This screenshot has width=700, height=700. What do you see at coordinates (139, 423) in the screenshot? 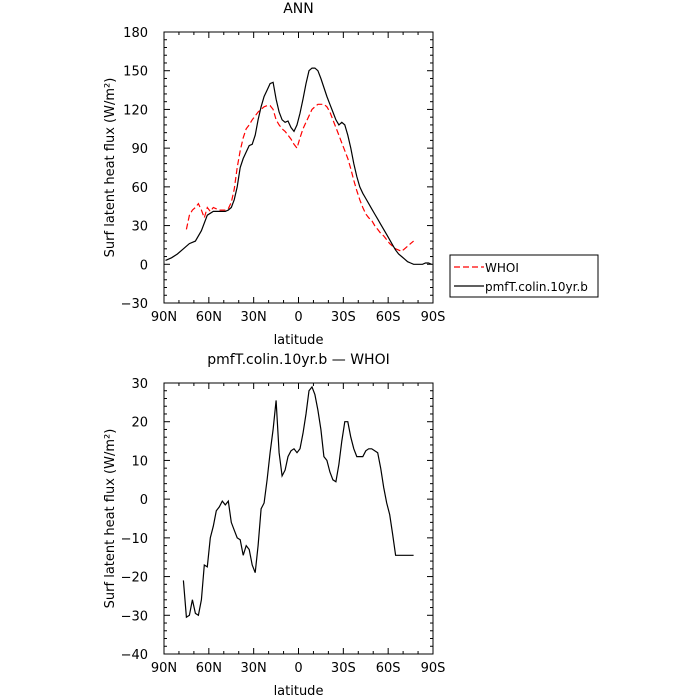
I see `y-tick-label: 20` at bounding box center [139, 423].